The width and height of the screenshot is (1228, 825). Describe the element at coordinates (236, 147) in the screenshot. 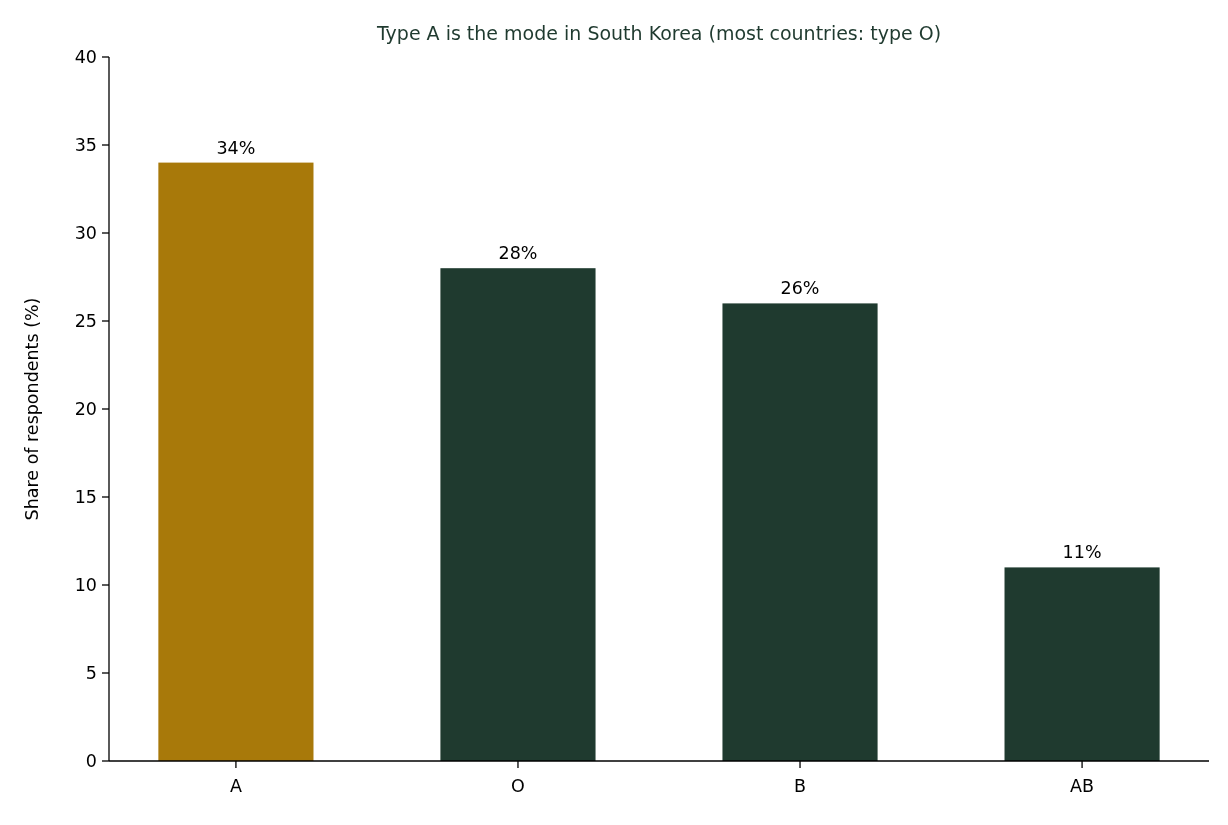

I see `data-label: 34%` at that location.